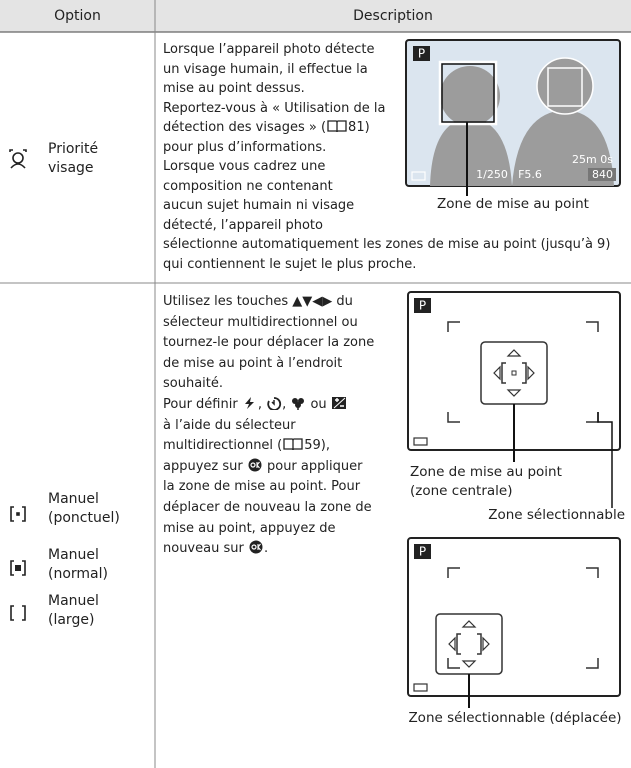 The image size is (631, 768). What do you see at coordinates (513, 117) in the screenshot?
I see `camera-screen: P 1/250 F5.6 25m 0s 840` at bounding box center [513, 117].